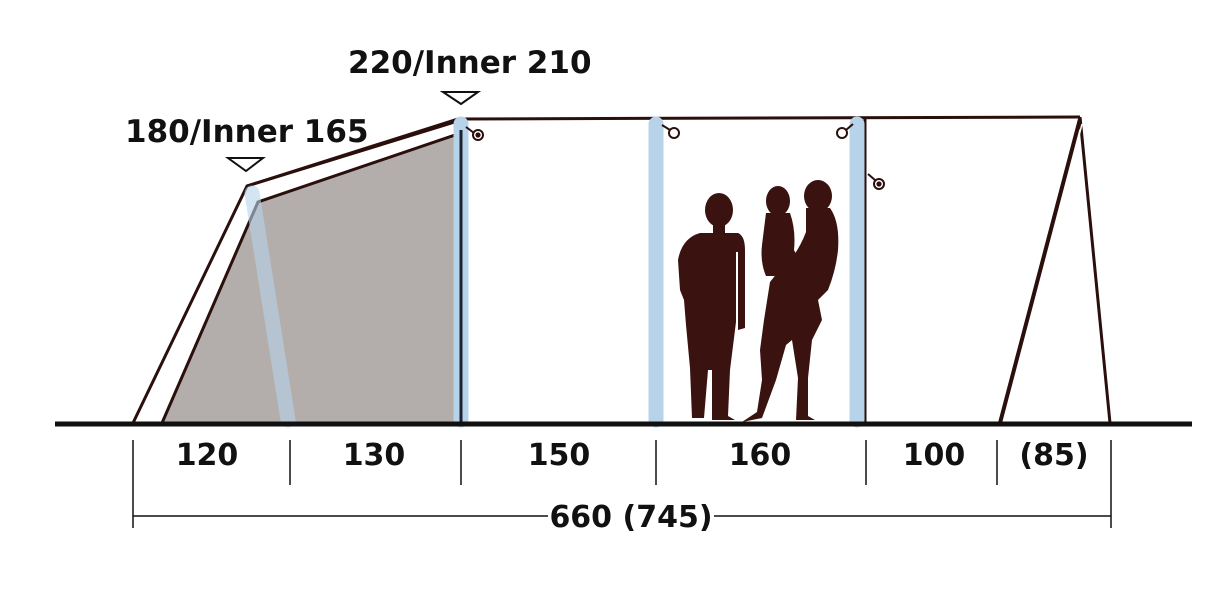 The image size is (1230, 596). I want to click on segment-label: 100, so click(934, 455).